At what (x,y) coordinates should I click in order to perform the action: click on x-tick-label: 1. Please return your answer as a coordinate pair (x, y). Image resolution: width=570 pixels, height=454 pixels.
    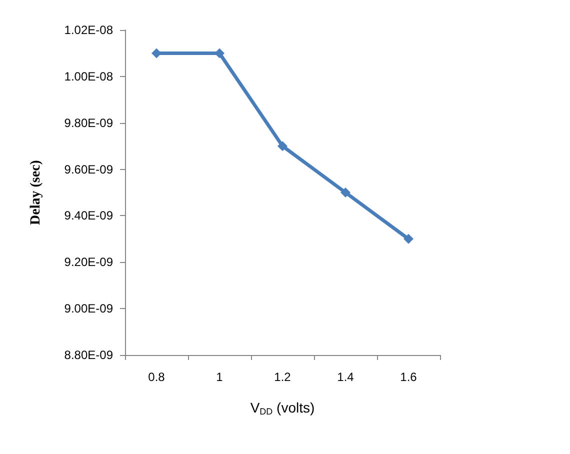
    Looking at the image, I should click on (220, 377).